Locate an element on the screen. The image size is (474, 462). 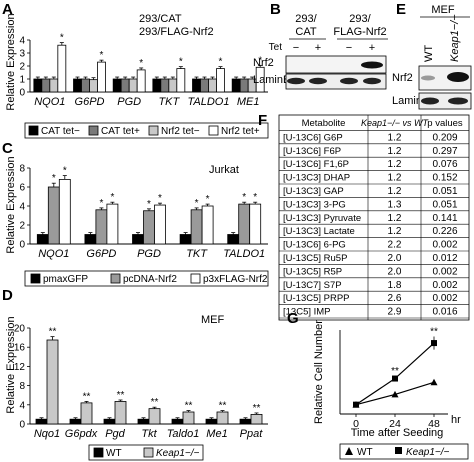
legend-label: Nrf2 tet− is located at coordinates (180, 131).